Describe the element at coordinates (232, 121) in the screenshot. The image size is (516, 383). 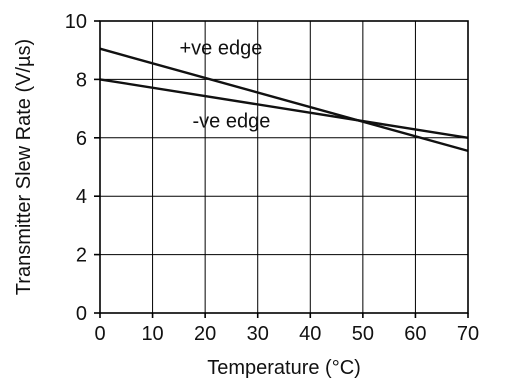
I see `annotation-negative-edge: -ve edge` at that location.